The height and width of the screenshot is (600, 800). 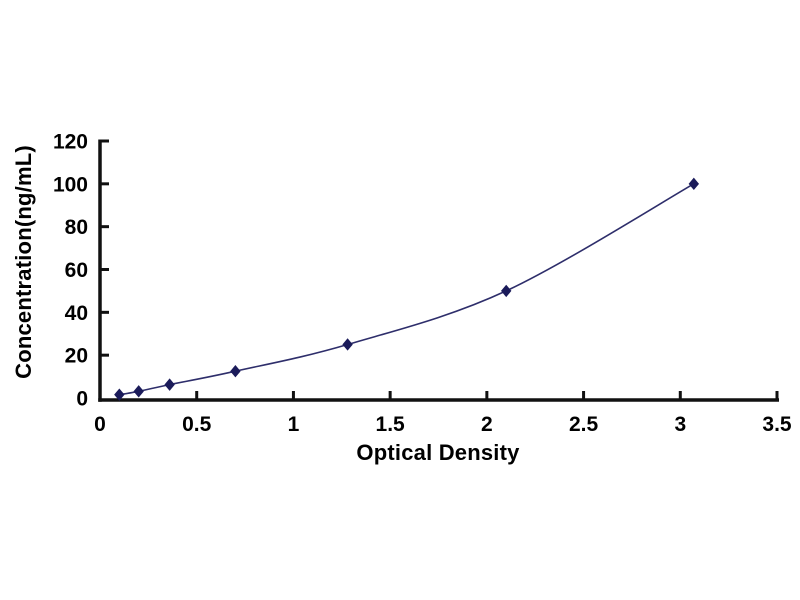 What do you see at coordinates (438, 452) in the screenshot?
I see `x-axis-title: Optical Density` at bounding box center [438, 452].